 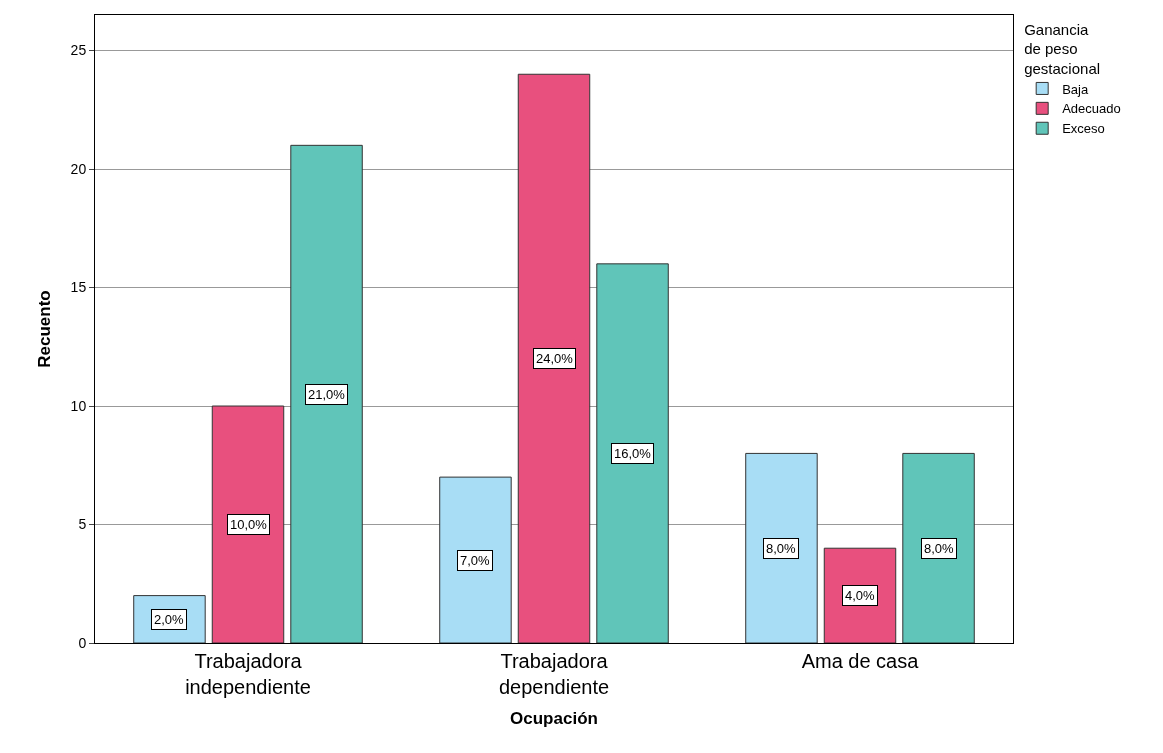 I want to click on y-axis-title: Recuento, so click(x=45, y=329).